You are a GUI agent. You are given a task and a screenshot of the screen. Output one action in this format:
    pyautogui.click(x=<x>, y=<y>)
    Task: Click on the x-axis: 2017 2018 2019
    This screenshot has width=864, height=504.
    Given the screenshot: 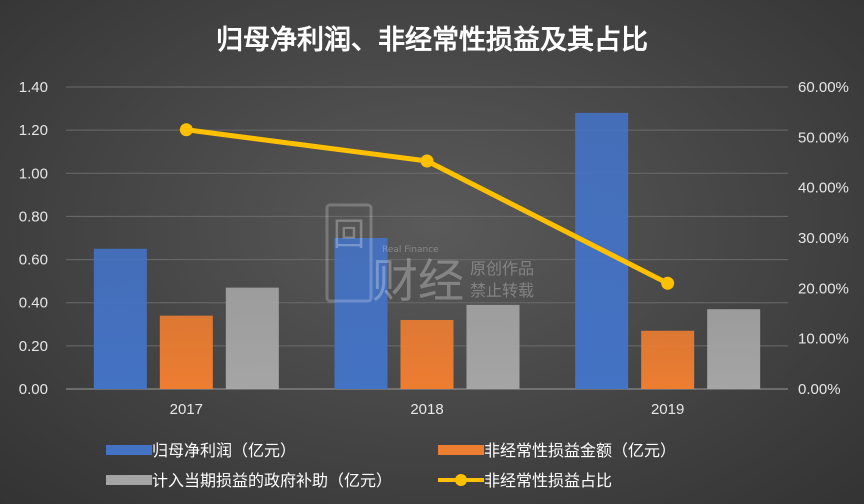 What is the action you would take?
    pyautogui.click(x=427, y=409)
    